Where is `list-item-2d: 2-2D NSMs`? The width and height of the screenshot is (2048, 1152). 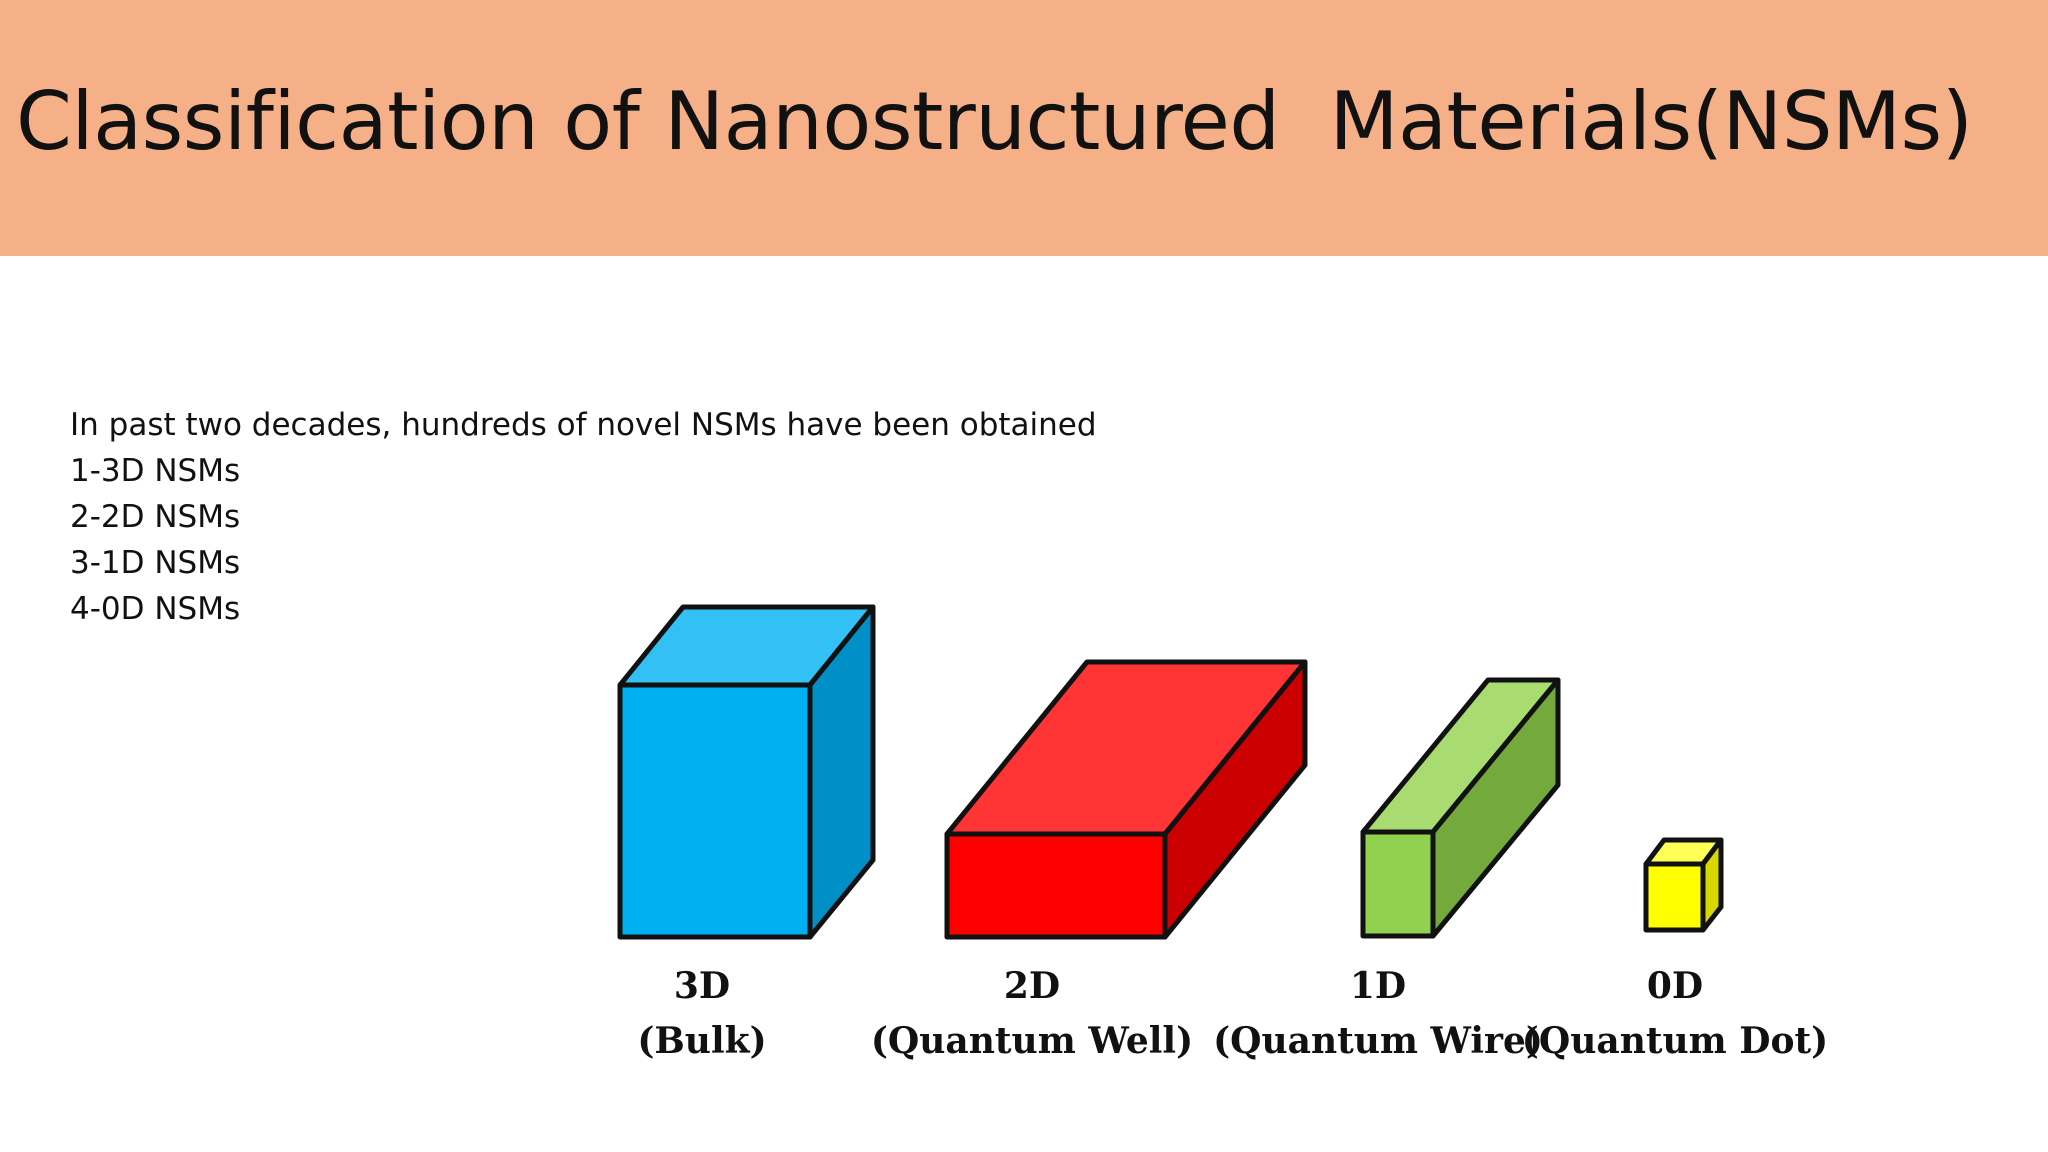 list-item-2d: 2-2D NSMs is located at coordinates (155, 517).